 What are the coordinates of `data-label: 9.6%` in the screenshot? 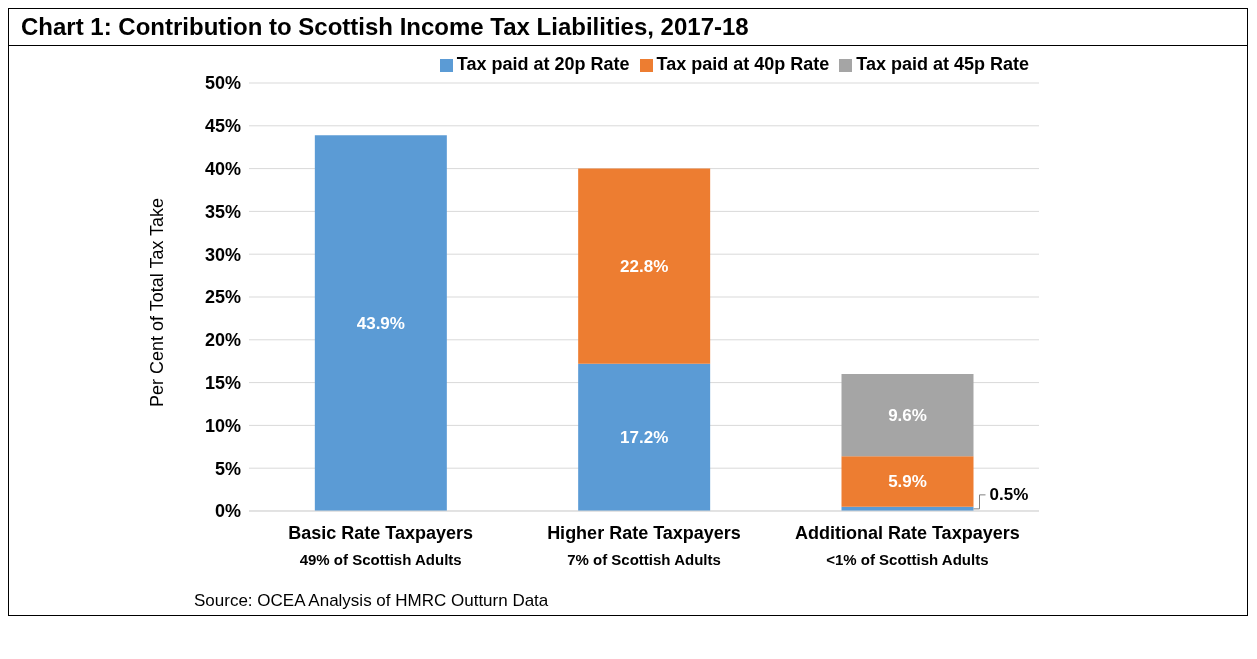 It's located at (907, 416).